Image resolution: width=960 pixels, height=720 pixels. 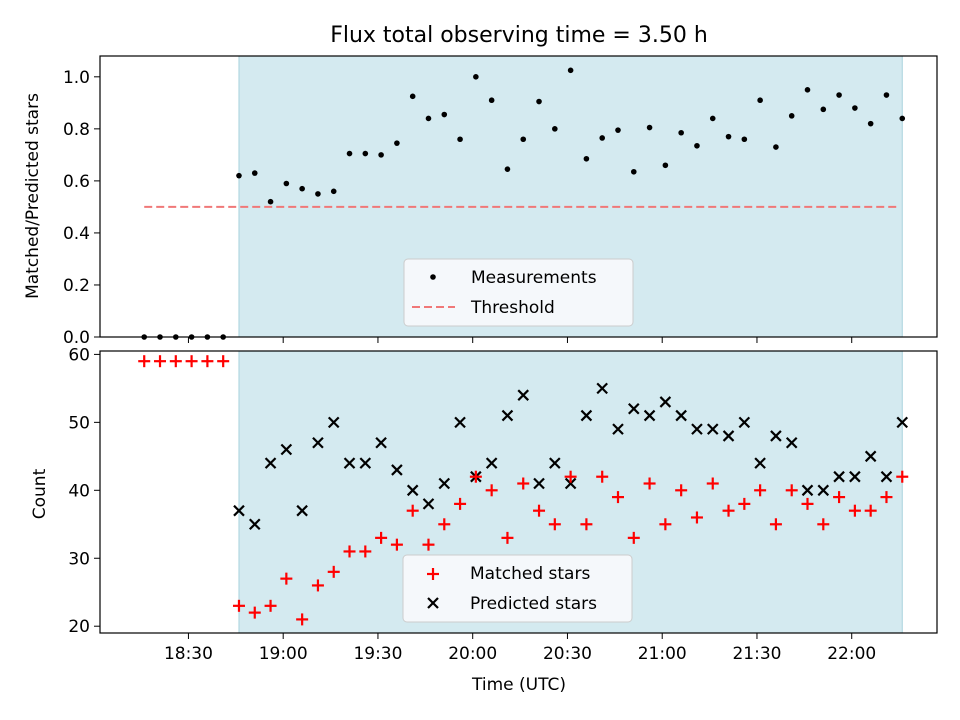 I want to click on legend-threshold-label: Threshold, so click(x=512, y=308).